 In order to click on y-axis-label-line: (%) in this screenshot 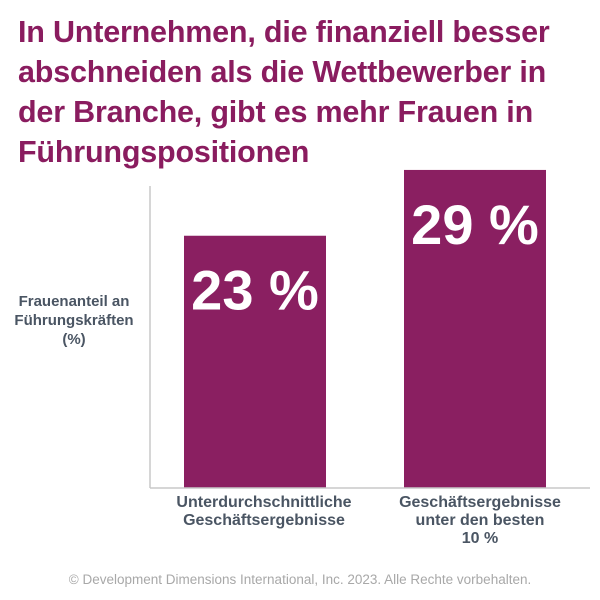, I will do `click(74, 339)`.